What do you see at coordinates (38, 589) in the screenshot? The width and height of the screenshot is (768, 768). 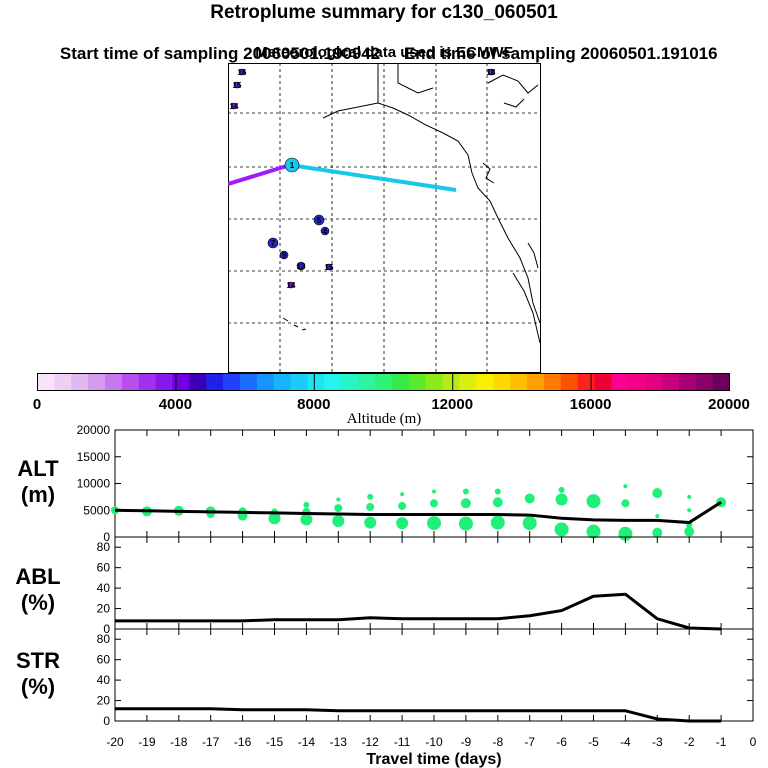 I see `abl-panel-label: ABL (%)` at bounding box center [38, 589].